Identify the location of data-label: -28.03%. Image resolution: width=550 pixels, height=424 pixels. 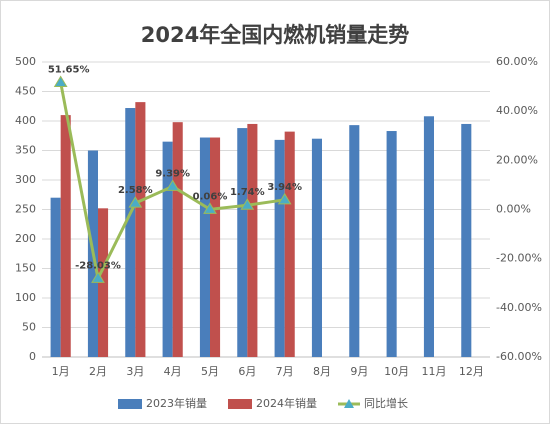
(98, 265).